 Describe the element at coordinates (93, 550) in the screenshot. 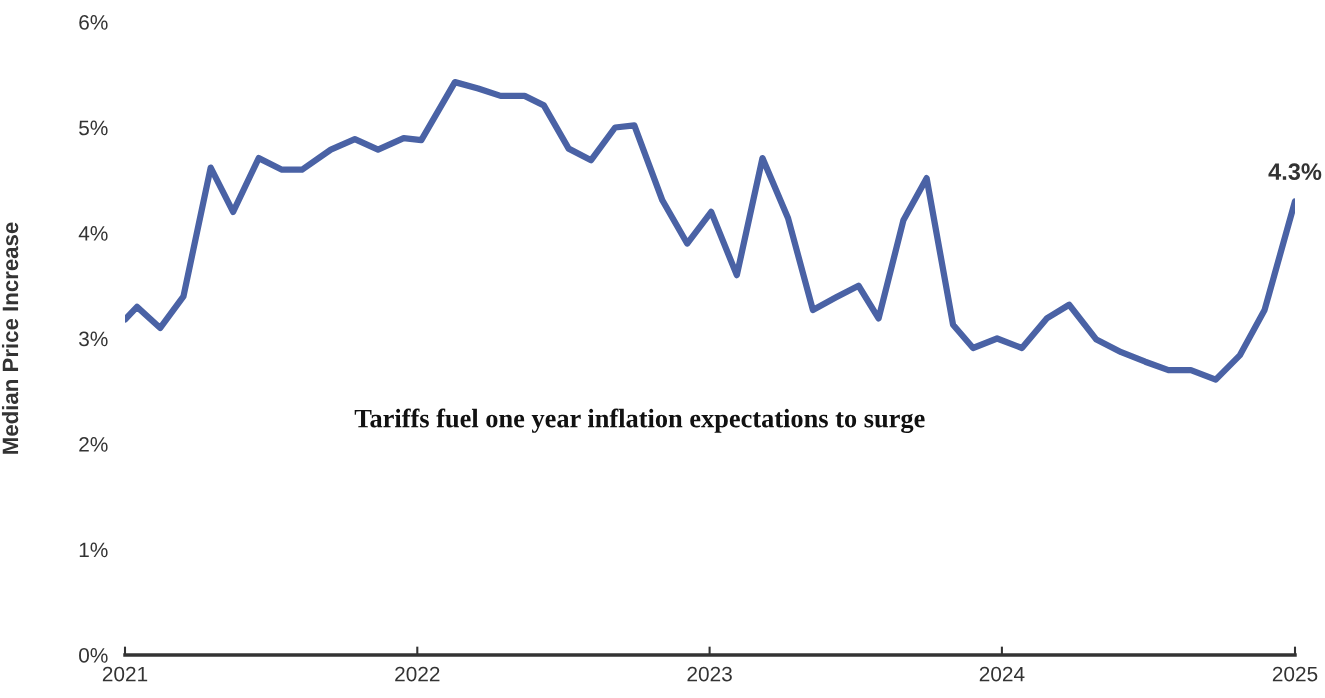

I see `y-tick-label: 1%` at that location.